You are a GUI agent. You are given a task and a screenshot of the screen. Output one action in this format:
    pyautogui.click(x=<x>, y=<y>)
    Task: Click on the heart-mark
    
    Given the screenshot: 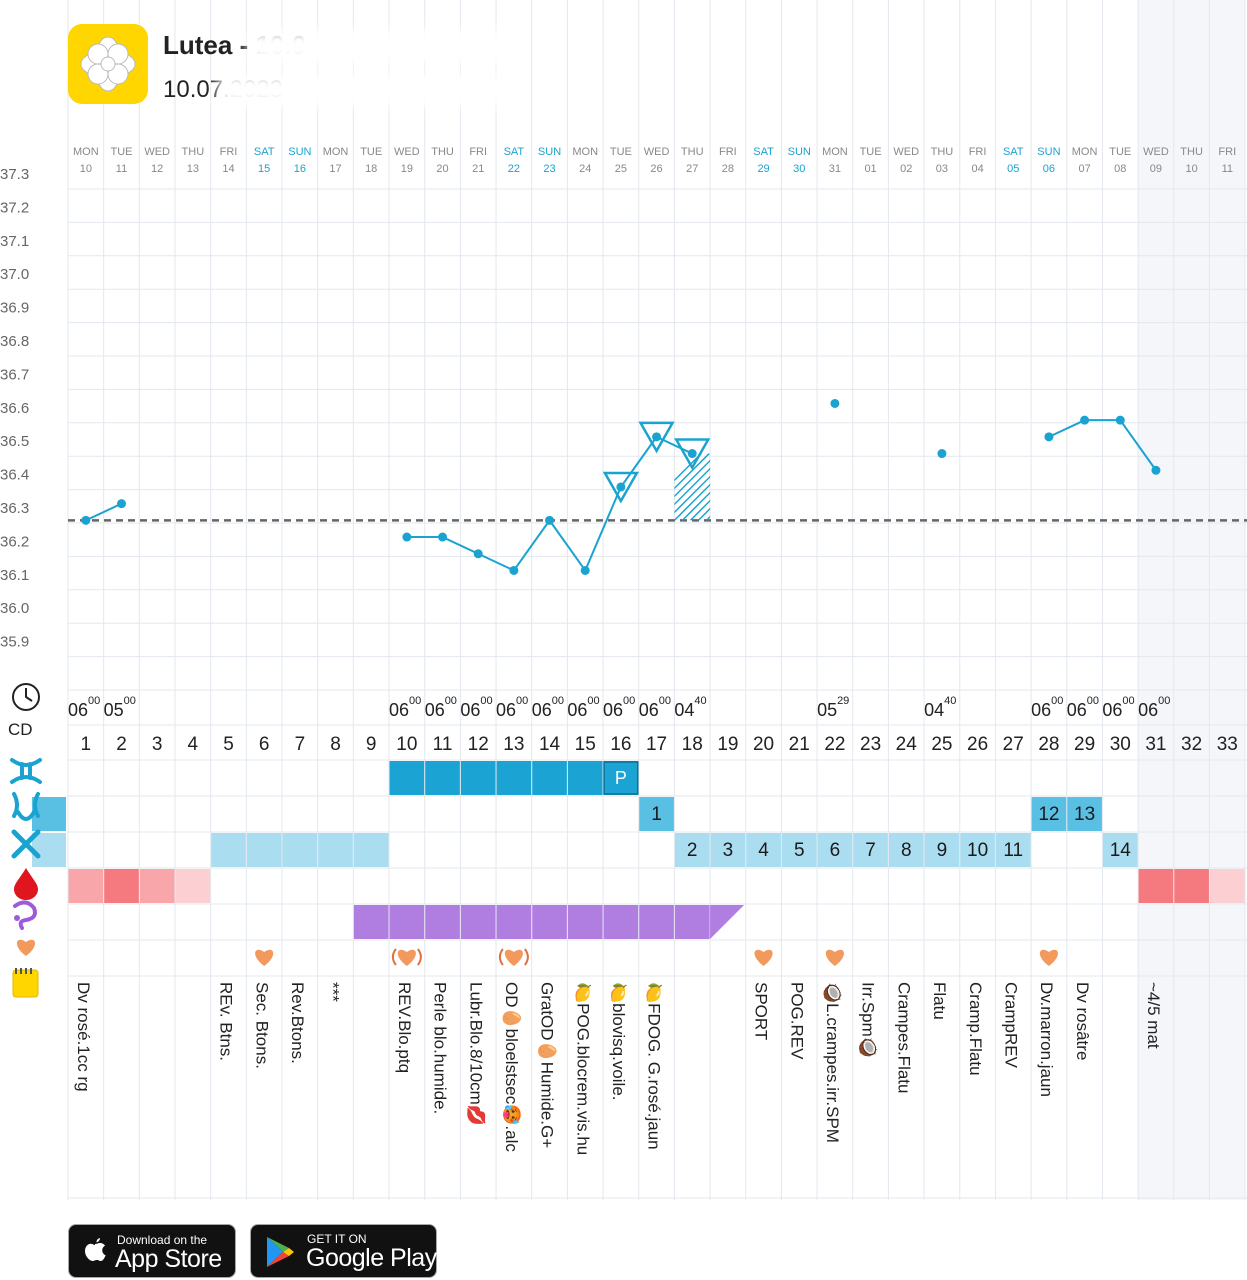 What is the action you would take?
    pyautogui.click(x=834, y=957)
    